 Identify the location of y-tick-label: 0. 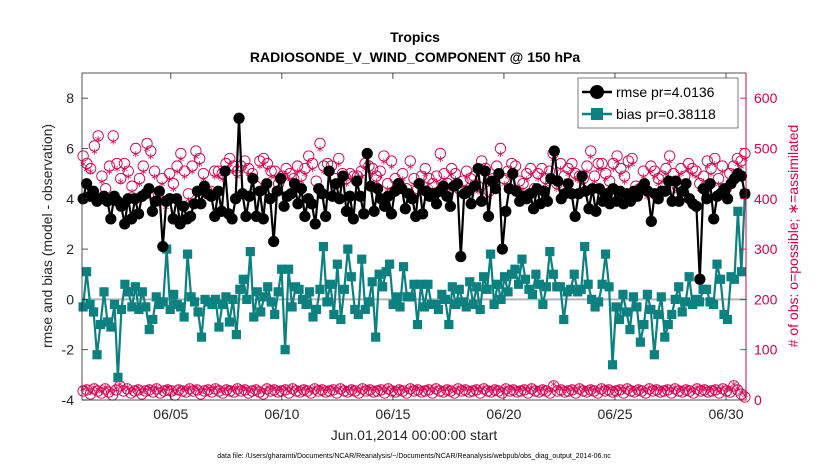
(70, 299).